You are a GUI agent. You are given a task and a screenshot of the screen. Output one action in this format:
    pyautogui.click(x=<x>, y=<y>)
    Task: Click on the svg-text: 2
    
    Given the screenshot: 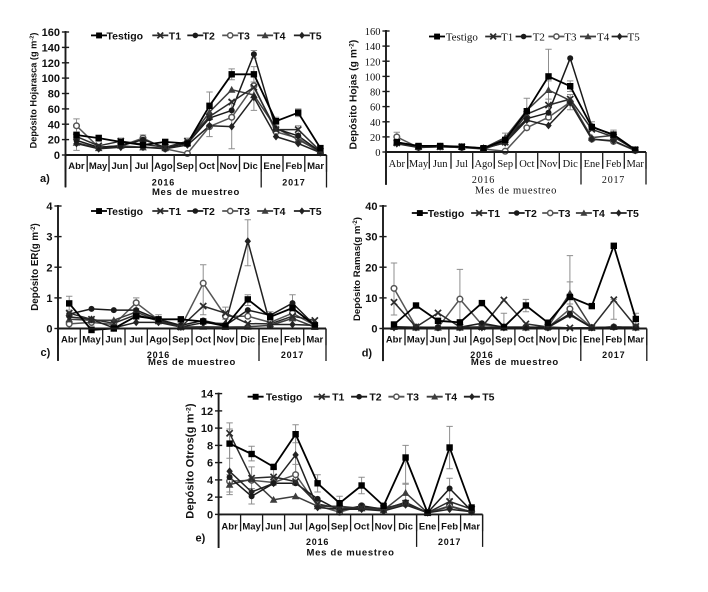 What is the action you would take?
    pyautogui.click(x=210, y=498)
    